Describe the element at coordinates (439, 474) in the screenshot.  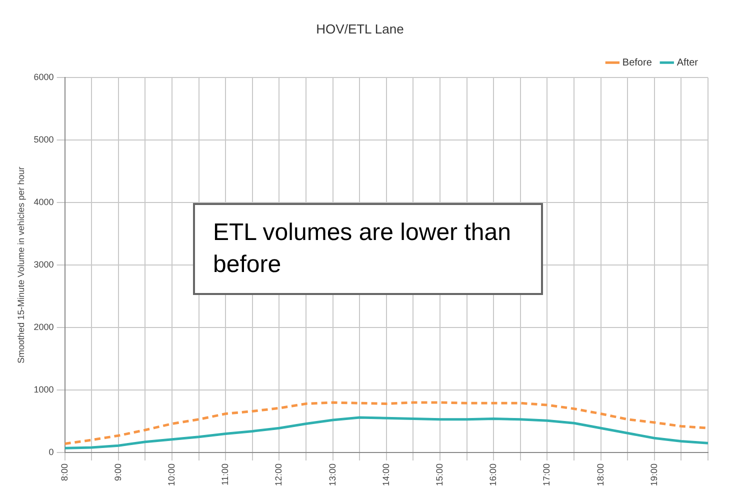
I see `x-tick-label: 15:00` at that location.